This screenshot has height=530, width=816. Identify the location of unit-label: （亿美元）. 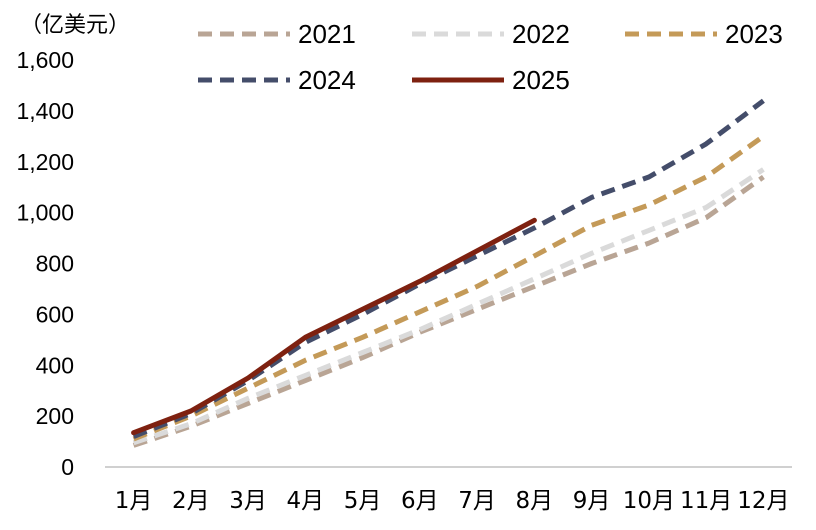
(75, 25).